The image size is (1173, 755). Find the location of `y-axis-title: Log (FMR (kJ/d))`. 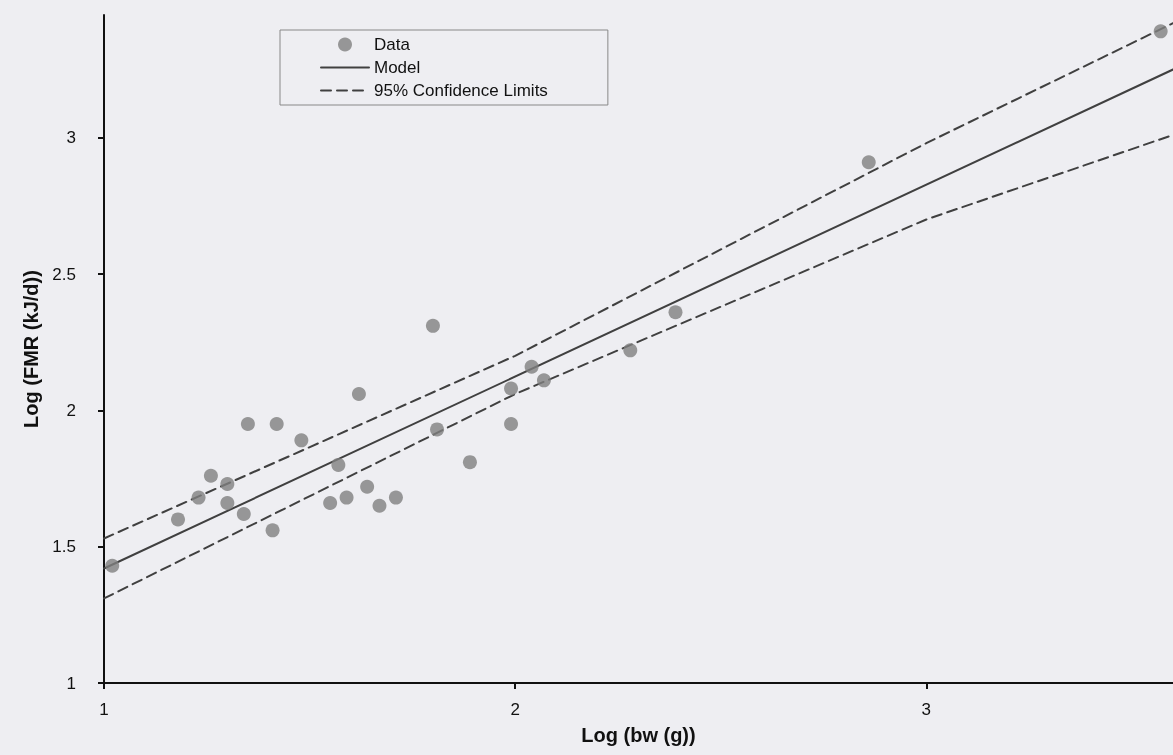

y-axis-title: Log (FMR (kJ/d)) is located at coordinates (31, 349).